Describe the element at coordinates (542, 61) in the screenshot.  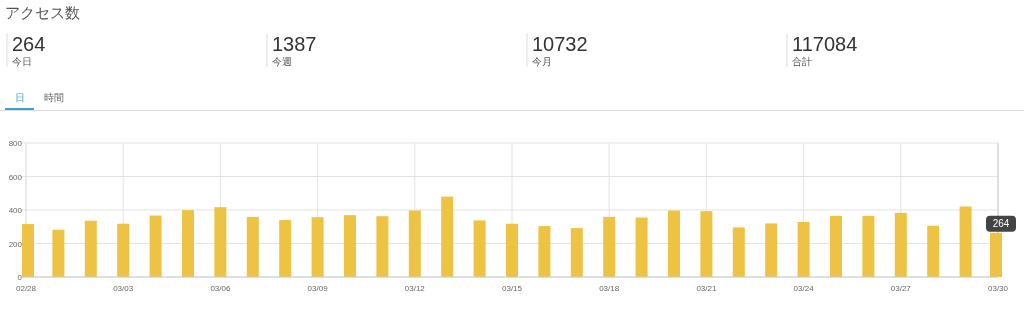
I see `text: 今月` at that location.